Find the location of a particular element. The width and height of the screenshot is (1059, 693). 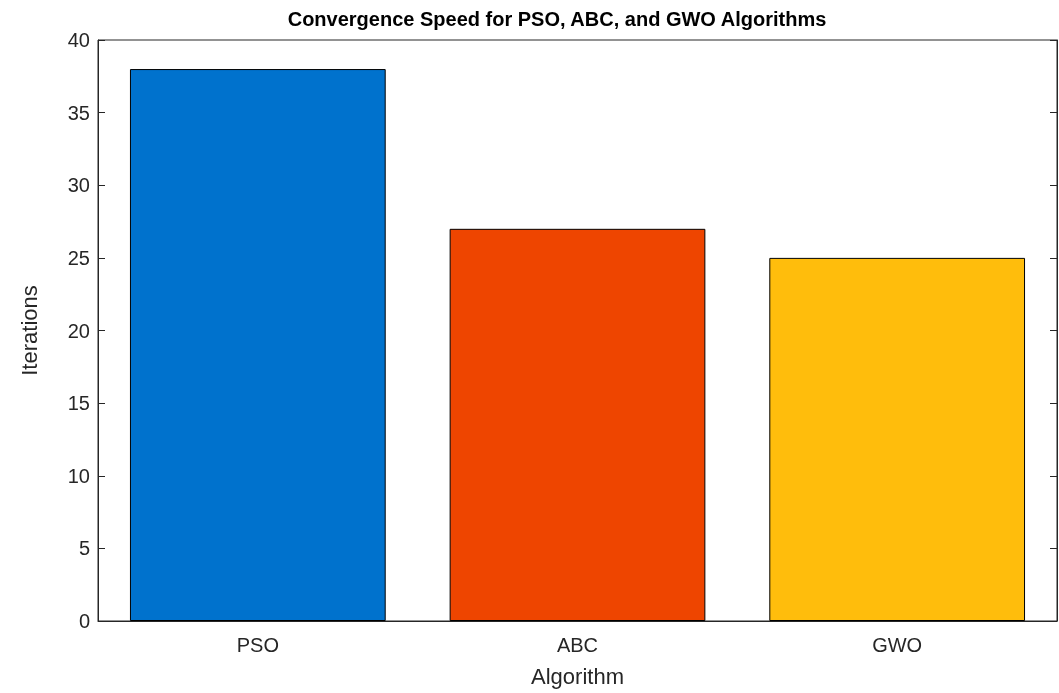

y-tick-label: 20 is located at coordinates (78, 330).